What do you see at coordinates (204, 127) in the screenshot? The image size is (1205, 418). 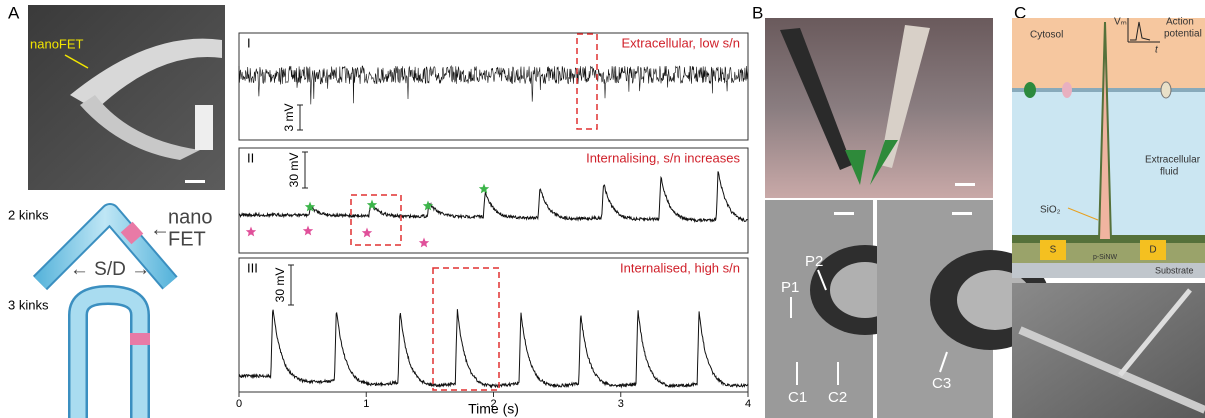 I see `device-post` at bounding box center [204, 127].